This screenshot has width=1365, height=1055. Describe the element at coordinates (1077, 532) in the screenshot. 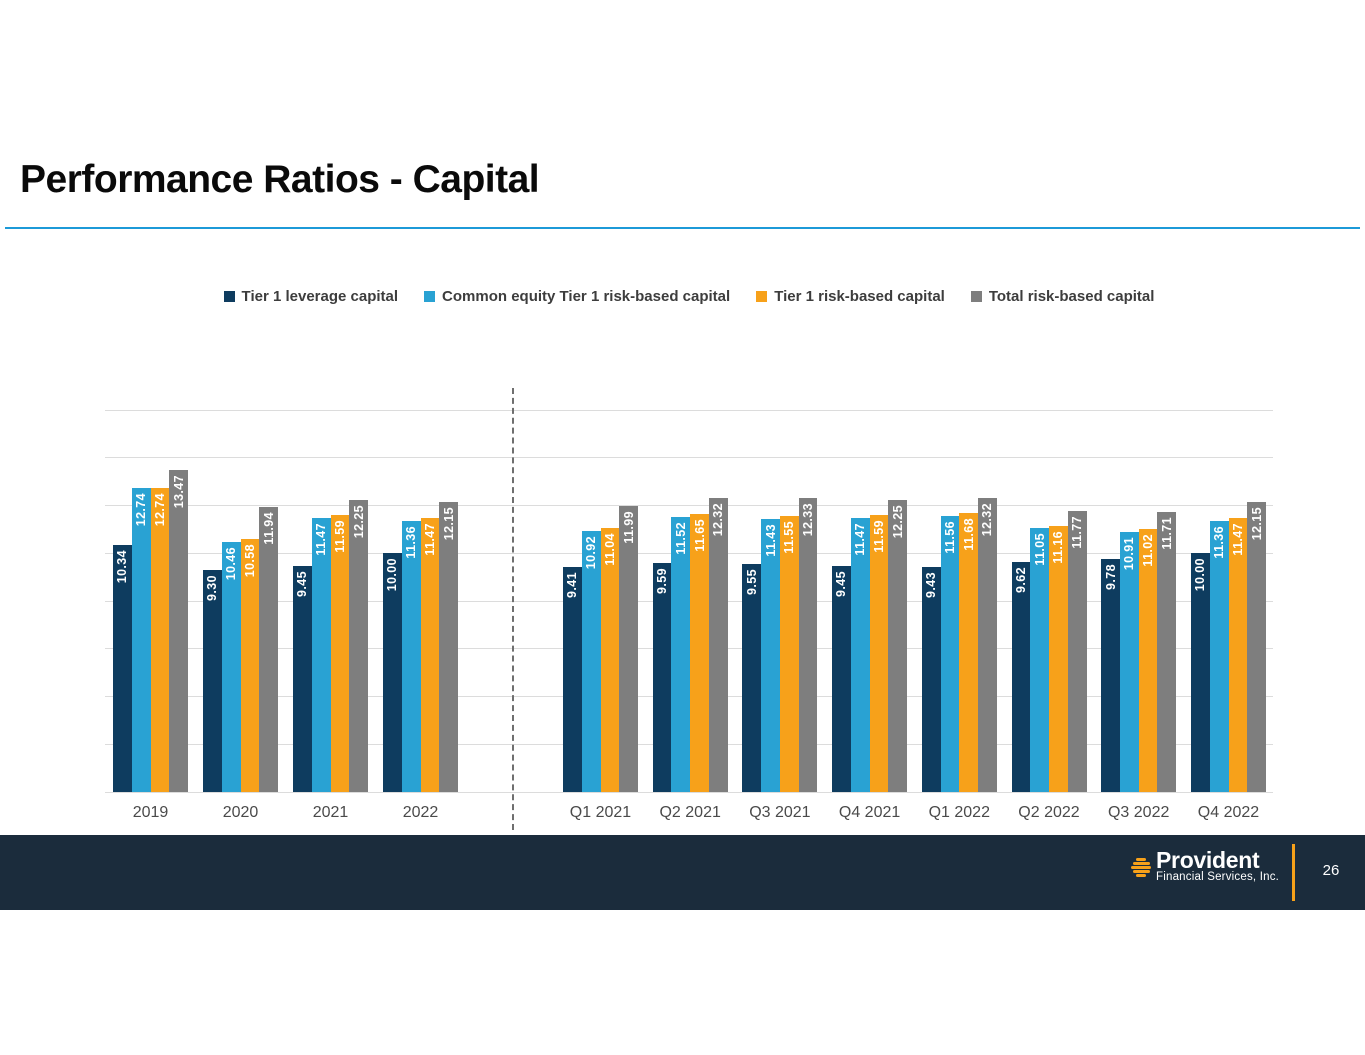

I see `bar-value-label: 11.77` at that location.